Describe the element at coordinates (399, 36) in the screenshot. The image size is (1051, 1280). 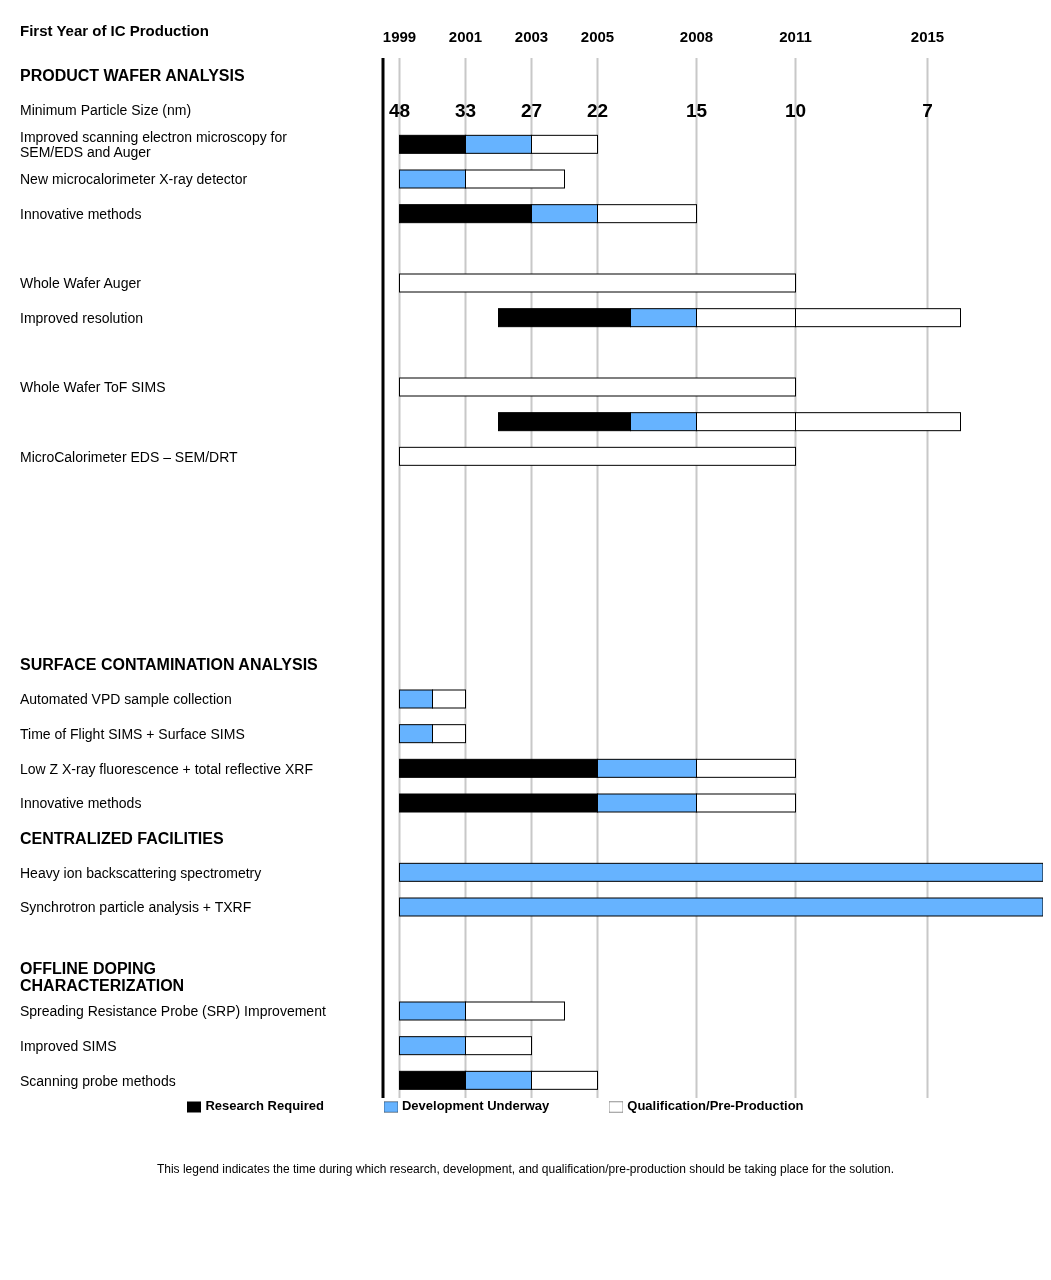
I see `x-tick-label: 1999` at that location.